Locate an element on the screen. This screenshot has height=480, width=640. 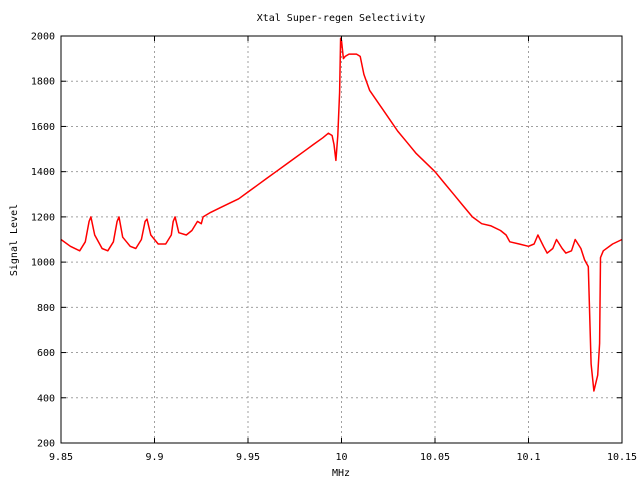
x-tick-label: 10.05 is located at coordinates (435, 457).